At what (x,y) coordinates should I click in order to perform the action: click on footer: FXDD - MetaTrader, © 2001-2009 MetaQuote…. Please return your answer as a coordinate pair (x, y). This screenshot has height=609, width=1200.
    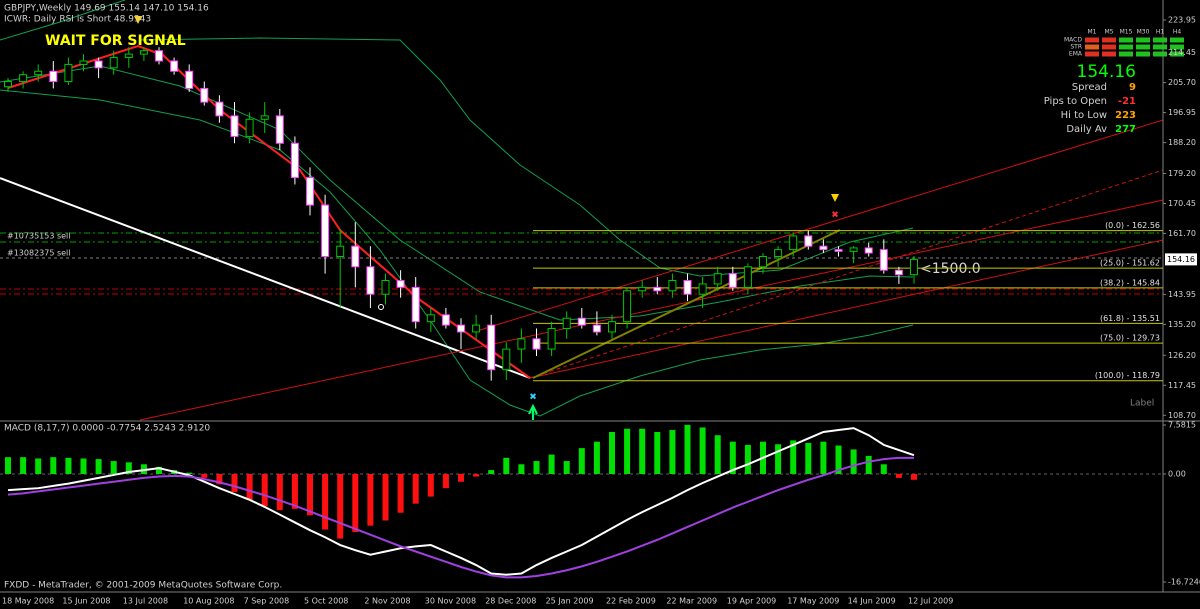
    Looking at the image, I should click on (143, 586).